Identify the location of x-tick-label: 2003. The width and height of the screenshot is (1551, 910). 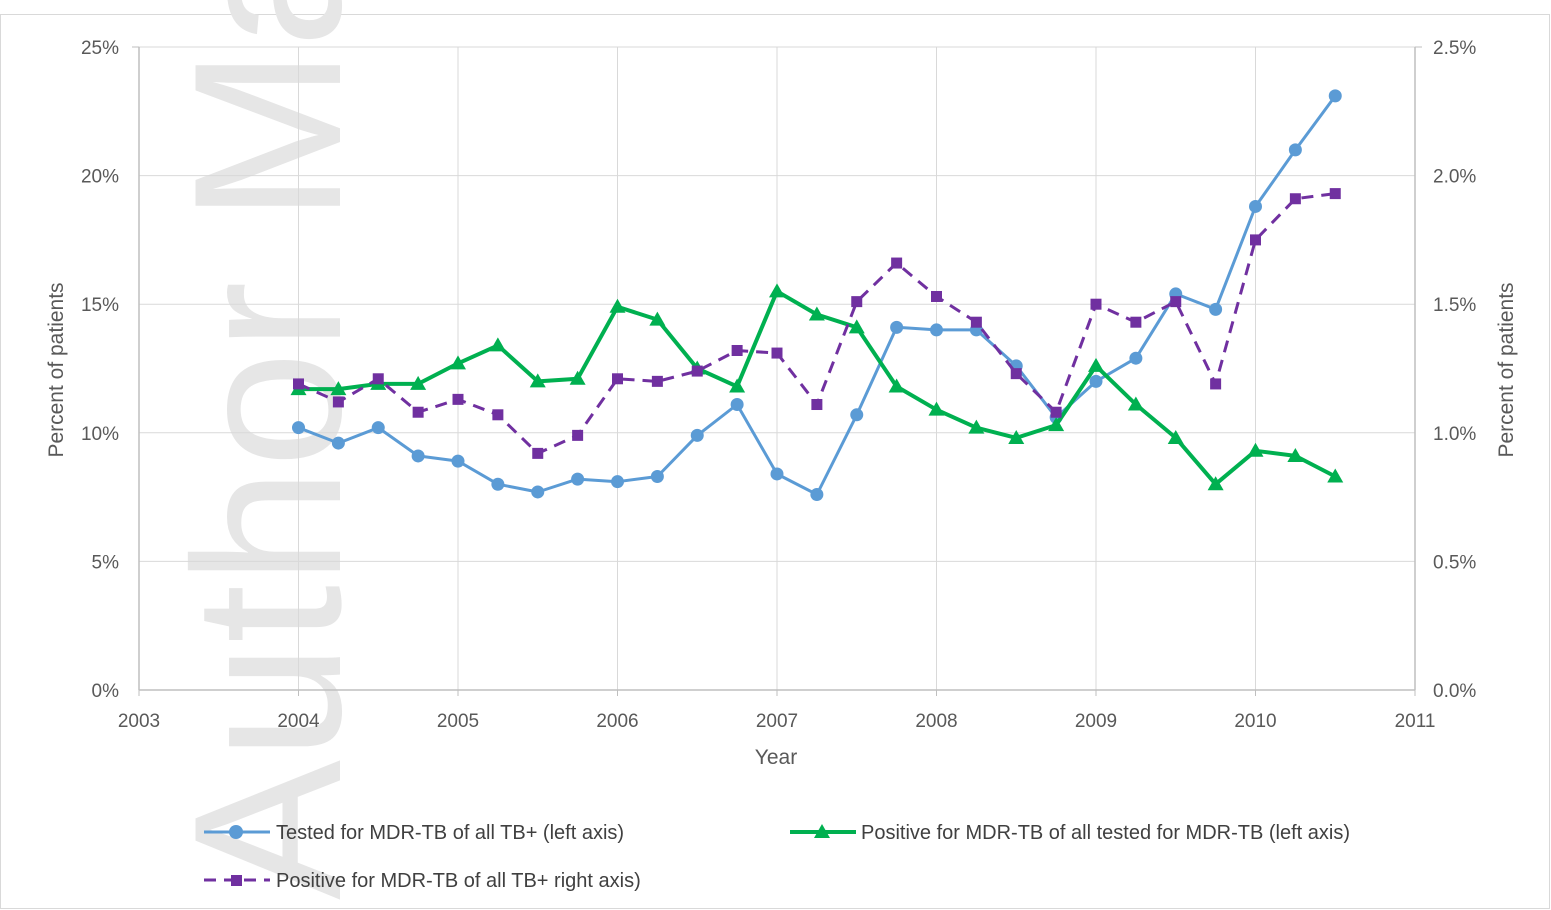
(139, 721).